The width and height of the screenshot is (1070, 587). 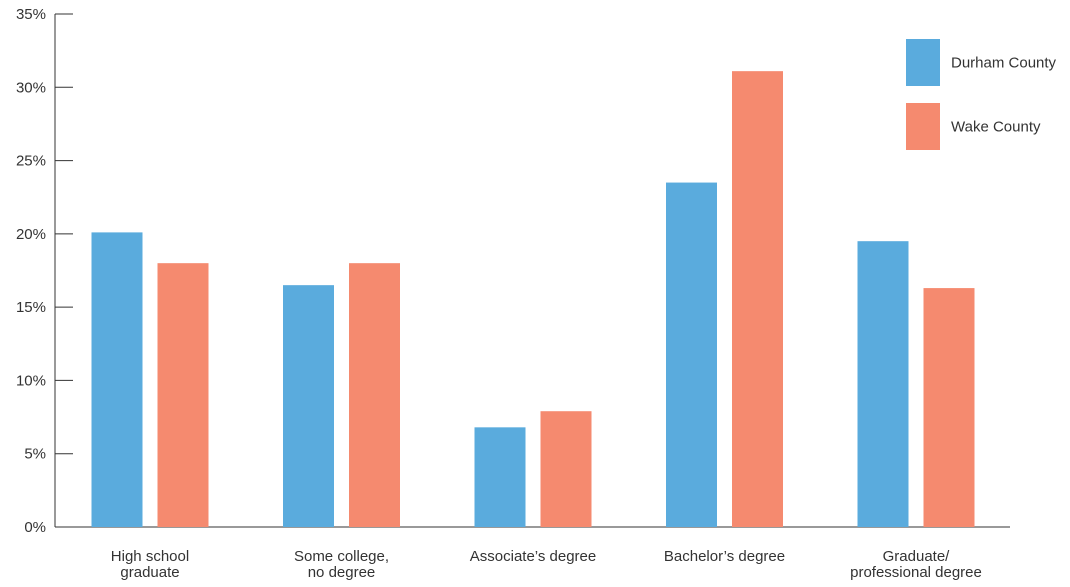 What do you see at coordinates (31, 380) in the screenshot?
I see `y-tick-label: 10%` at bounding box center [31, 380].